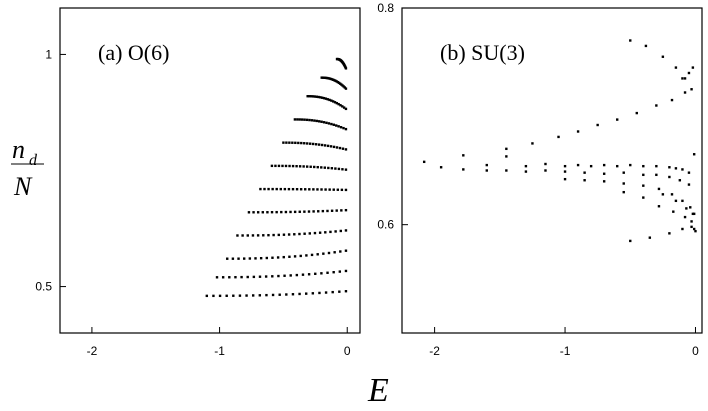 The width and height of the screenshot is (708, 411). I want to click on panel-a-label: (a) O(6), so click(133, 52).